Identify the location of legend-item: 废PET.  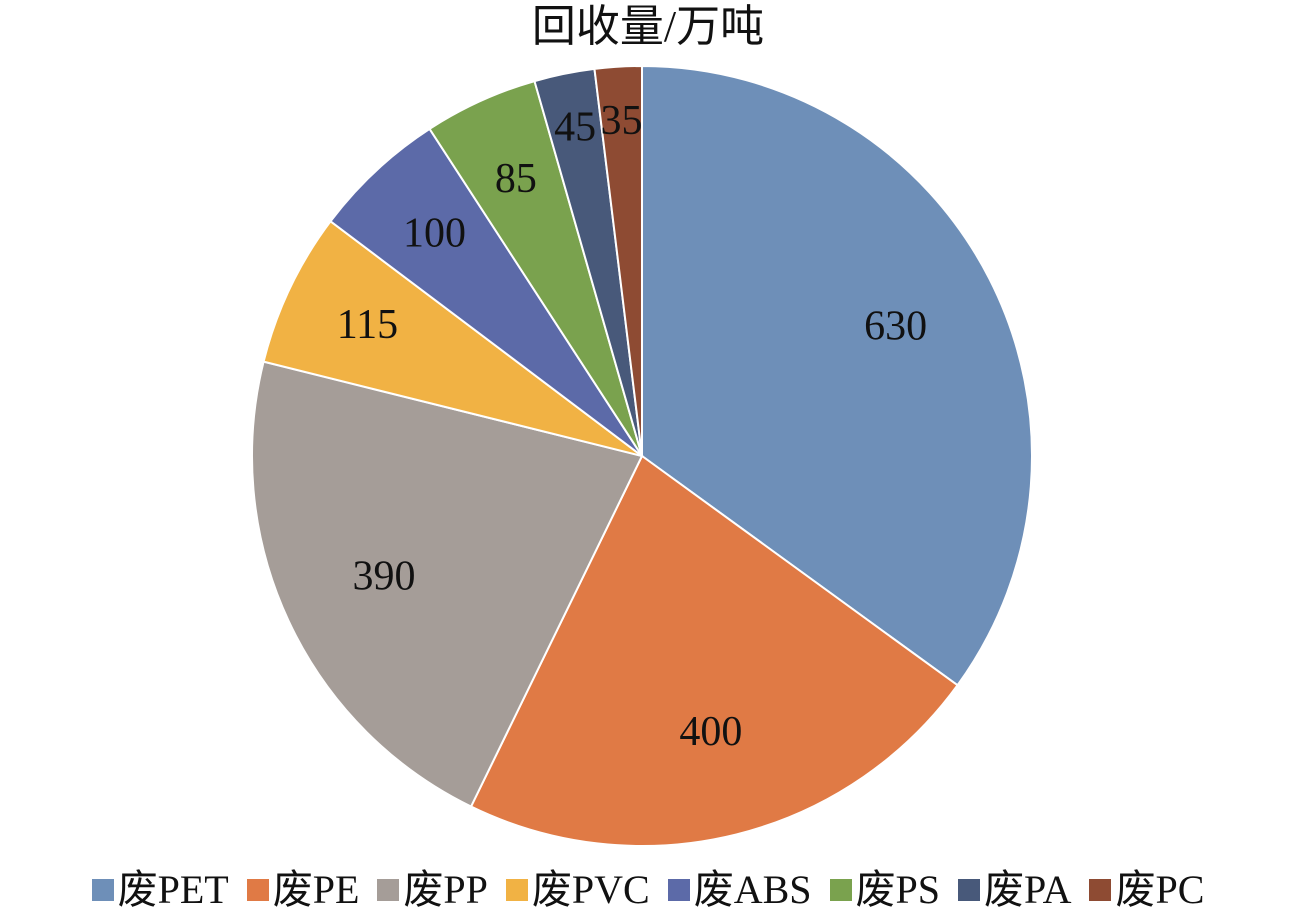
(160, 890).